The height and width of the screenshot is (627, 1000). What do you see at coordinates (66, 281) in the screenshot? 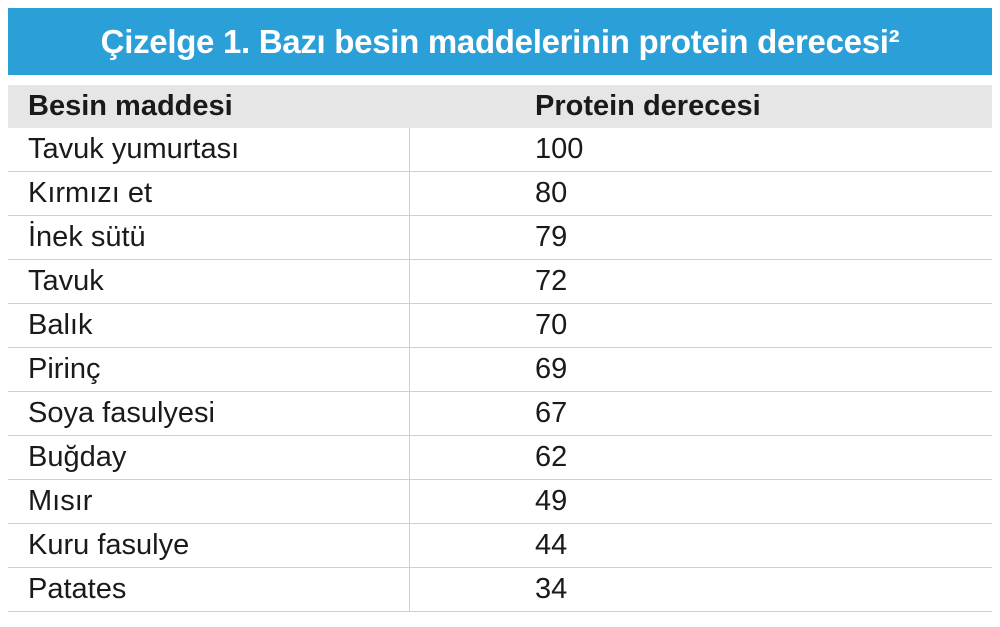
I see `food-name: Tavuk` at bounding box center [66, 281].